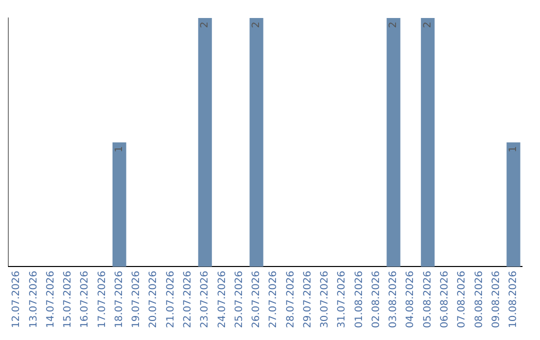 Image resolution: width=540 pixels, height=340 pixels. I want to click on x-tick-label: 01.08.2026, so click(359, 299).